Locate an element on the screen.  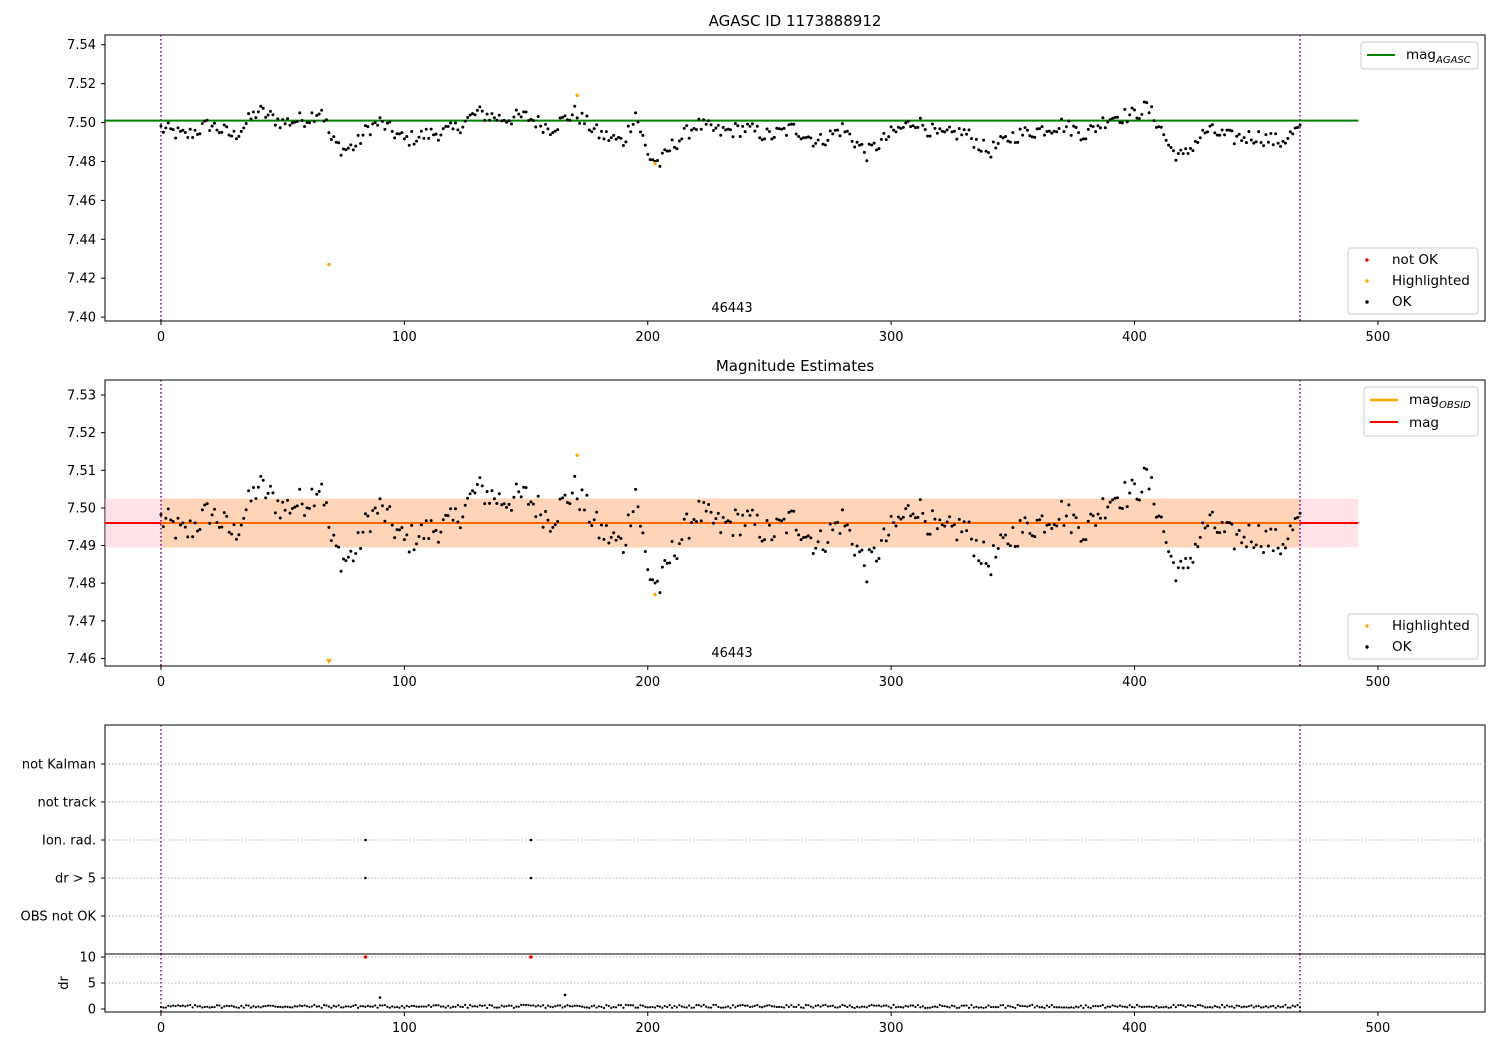
agasc-ytick-label-3: 7.46 is located at coordinates (81, 201).